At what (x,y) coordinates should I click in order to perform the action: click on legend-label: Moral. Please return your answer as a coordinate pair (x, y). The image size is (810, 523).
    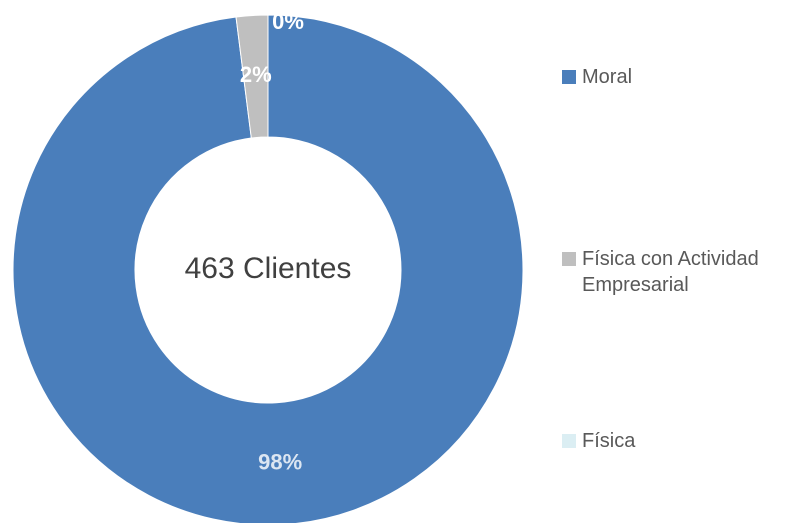
    Looking at the image, I should click on (607, 77).